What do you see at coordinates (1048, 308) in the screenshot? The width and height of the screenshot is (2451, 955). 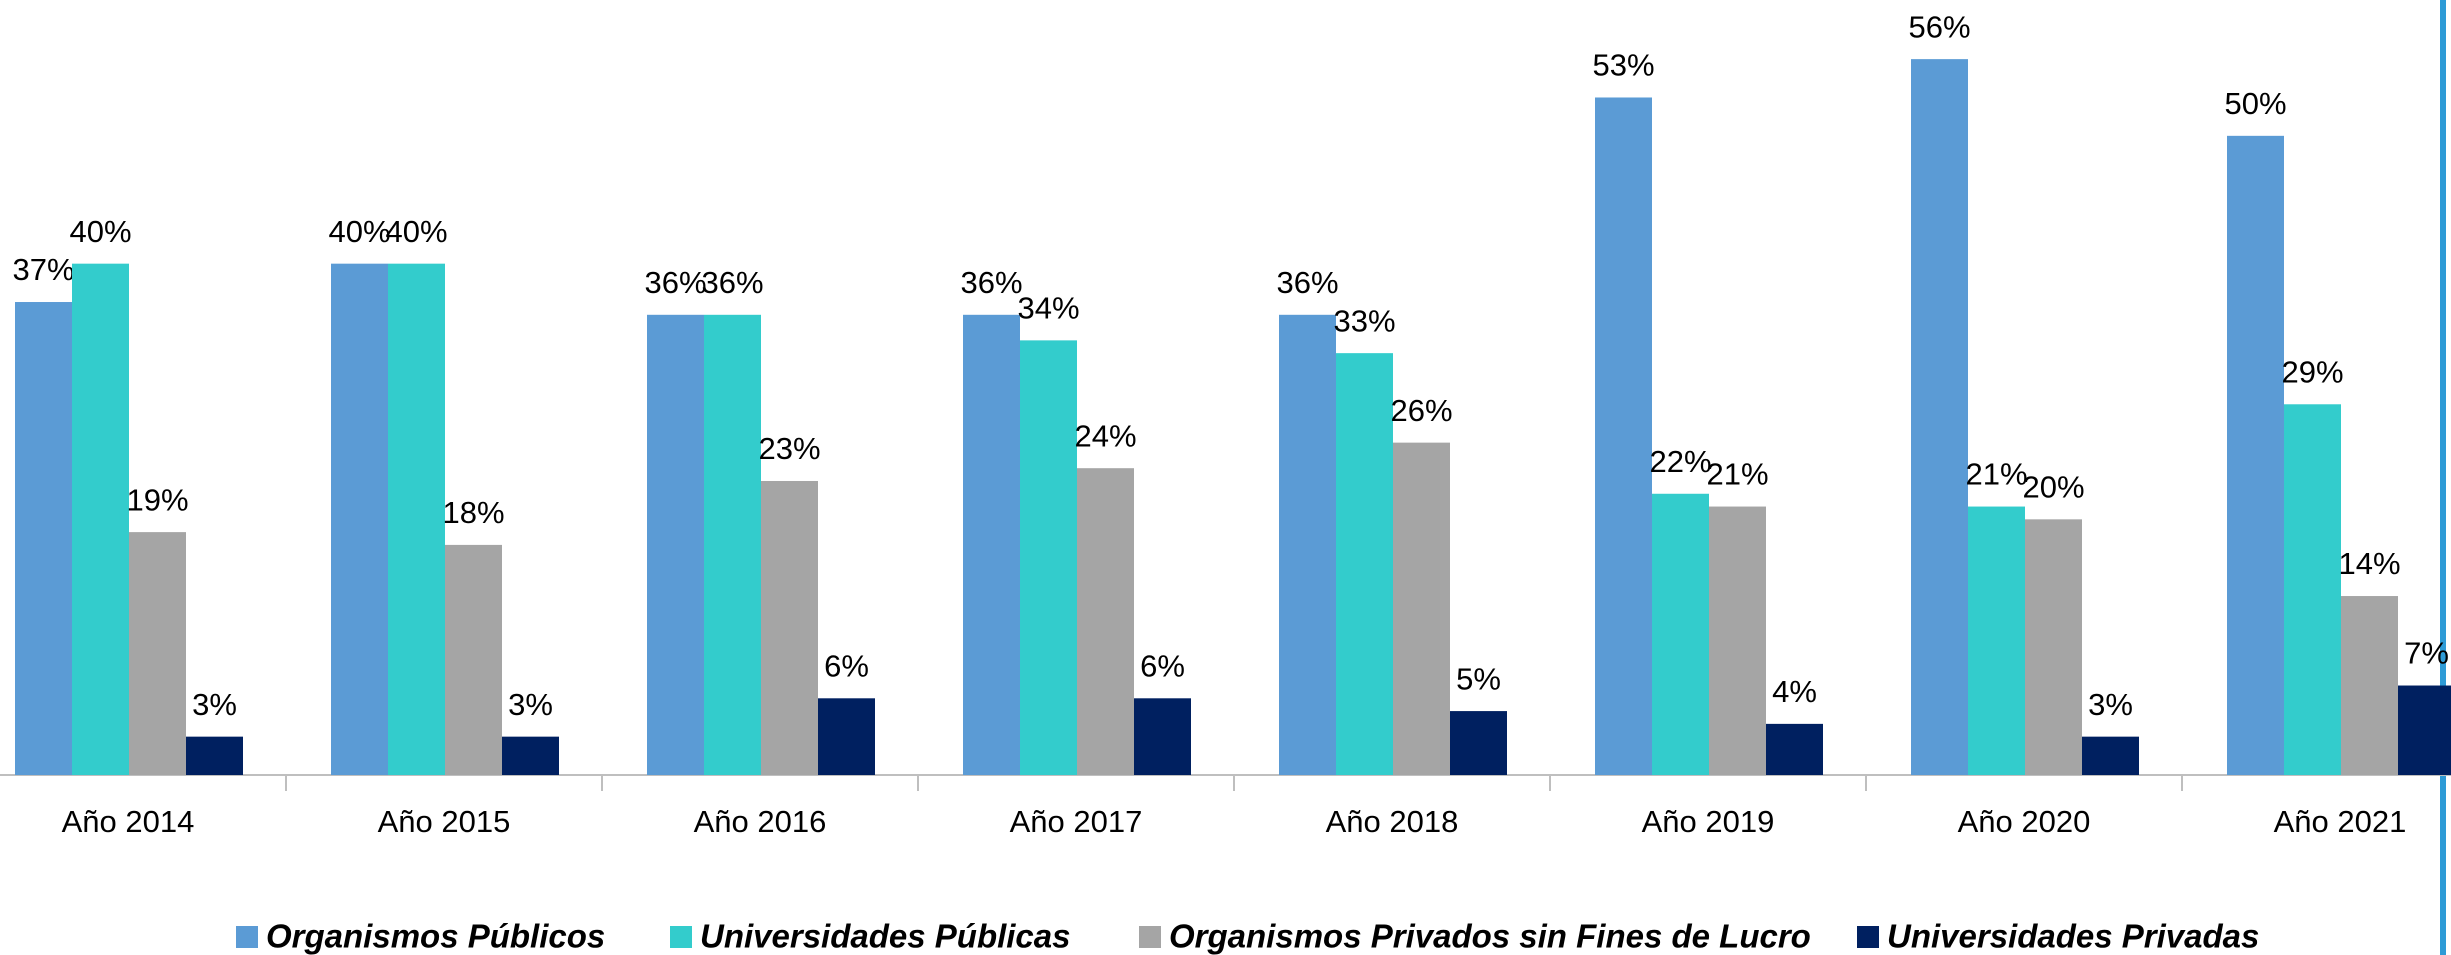 I see `data-label: 34%` at bounding box center [1048, 308].